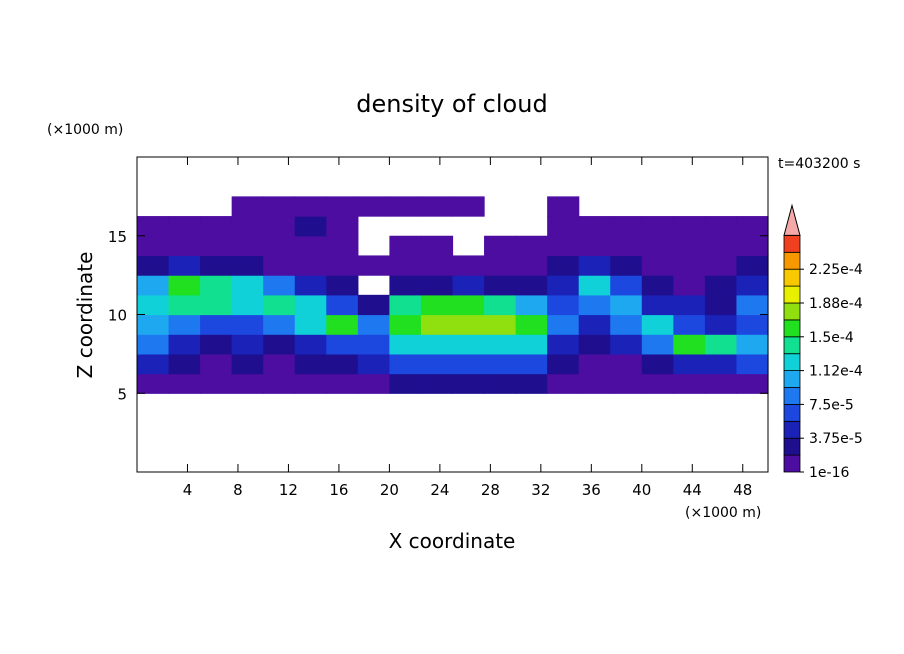  What do you see at coordinates (117, 316) in the screenshot?
I see `y-tick-label: 10` at bounding box center [117, 316].